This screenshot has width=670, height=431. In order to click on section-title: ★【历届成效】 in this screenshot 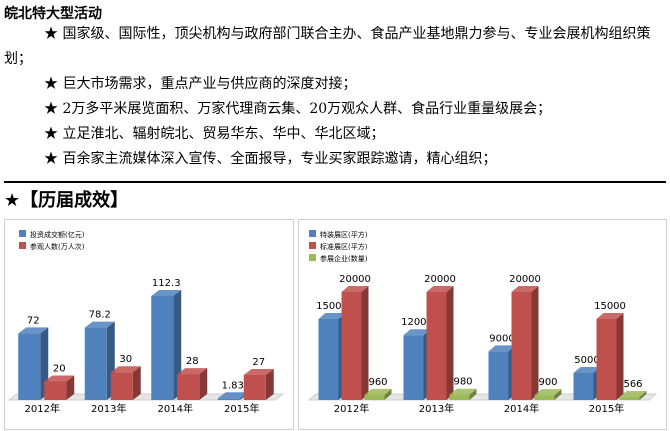, I will do `click(66, 200)`.